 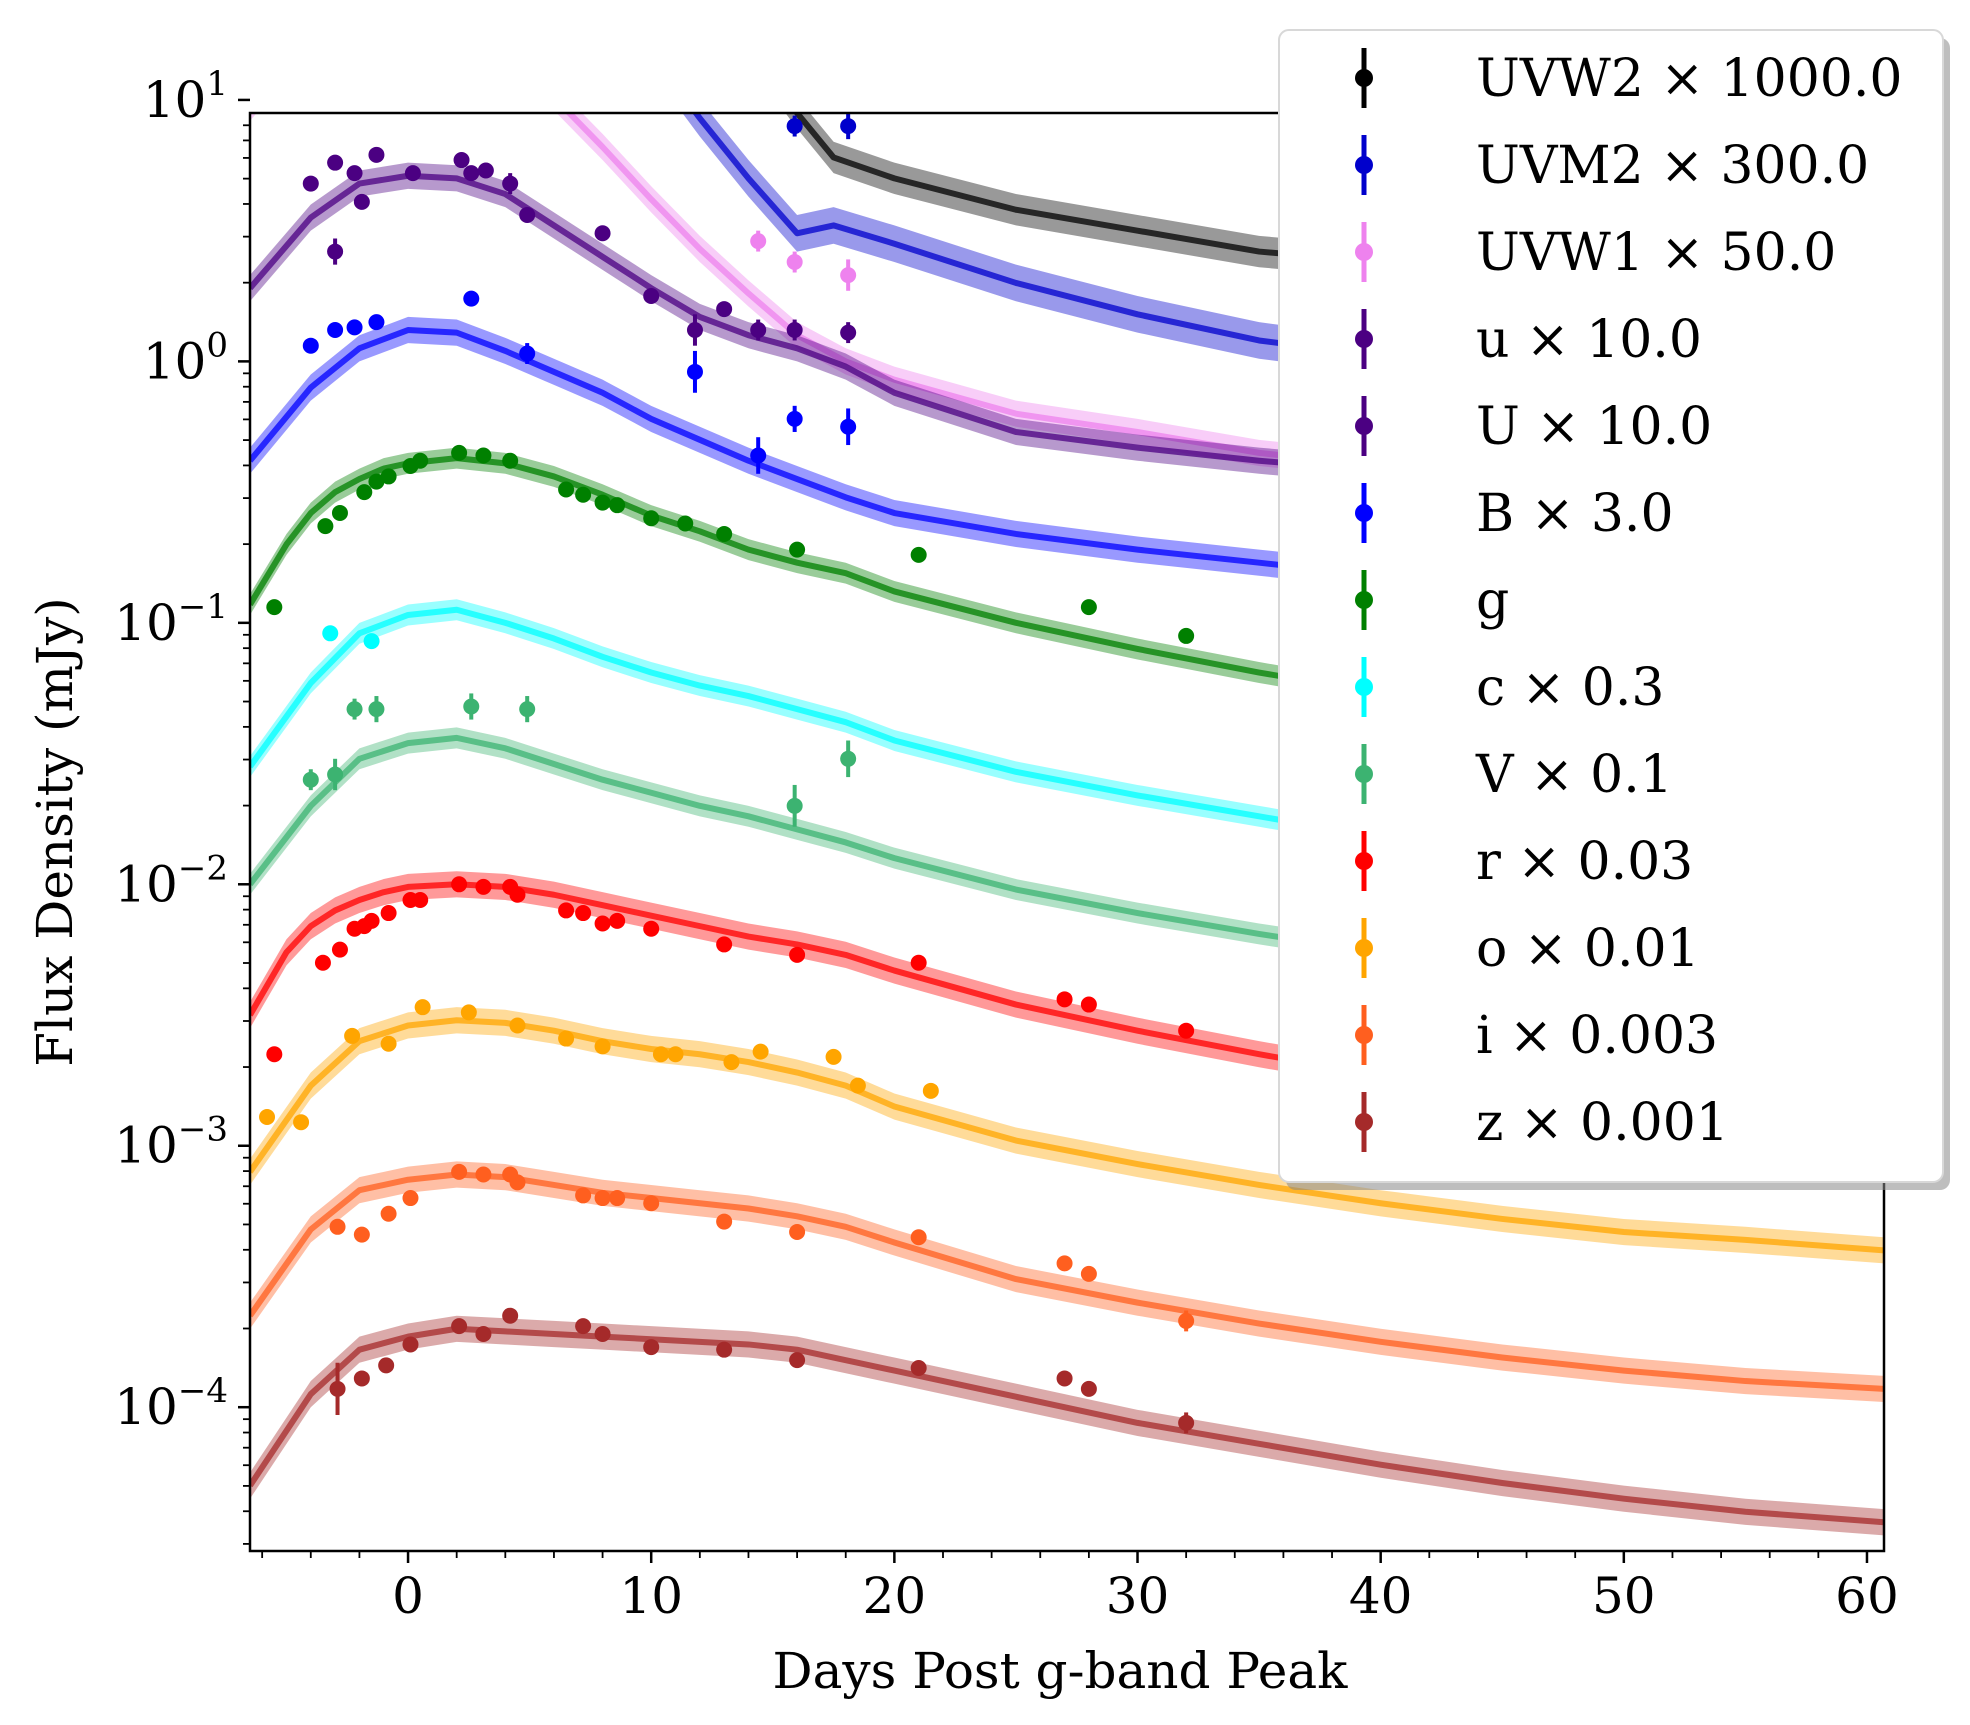 I want to click on x-tick-label-10: 10, so click(x=651, y=1596).